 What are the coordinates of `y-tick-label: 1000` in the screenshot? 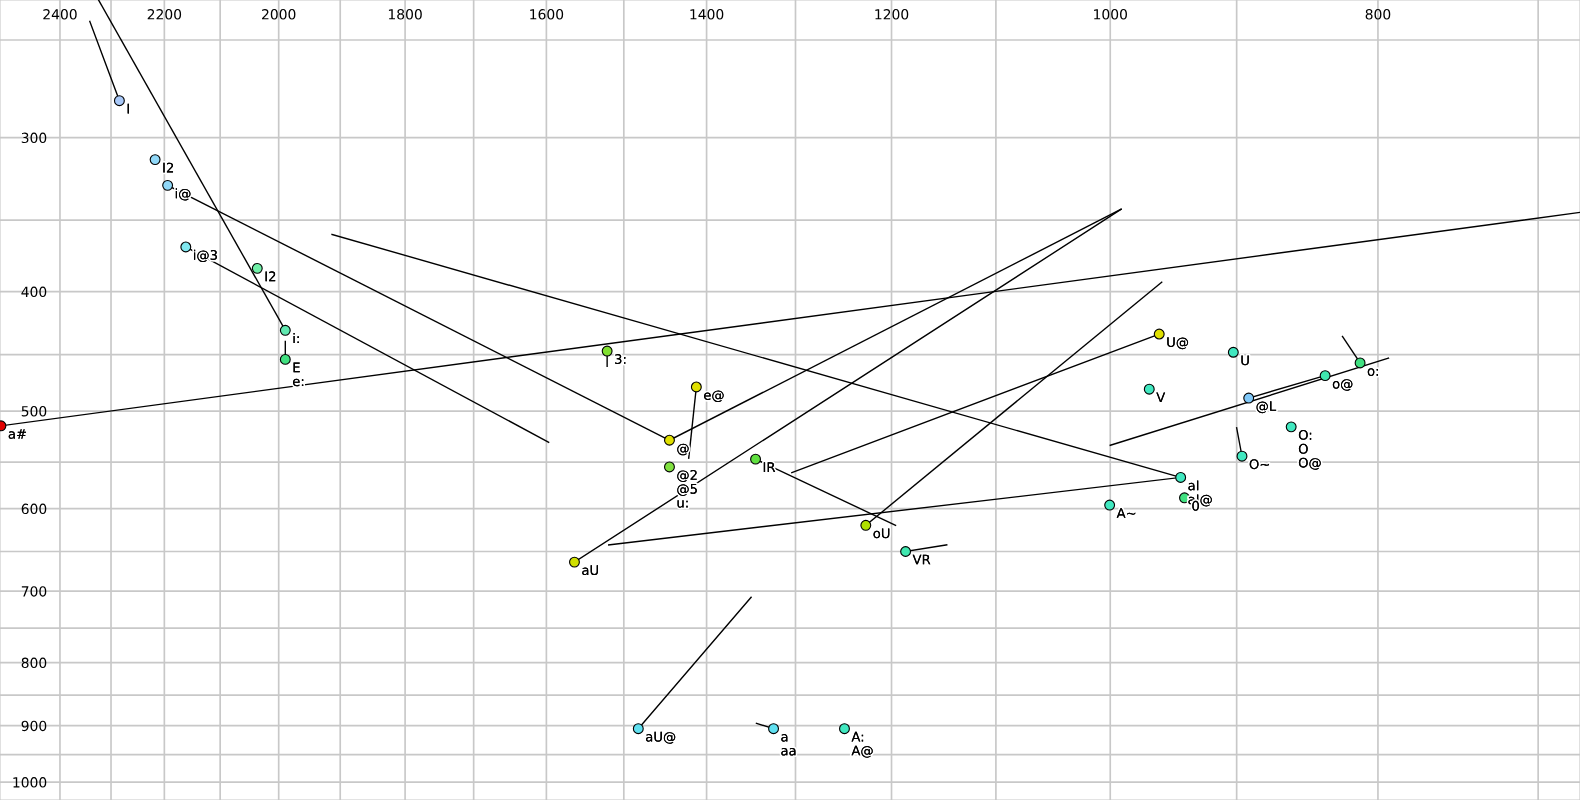 It's located at (30, 782).